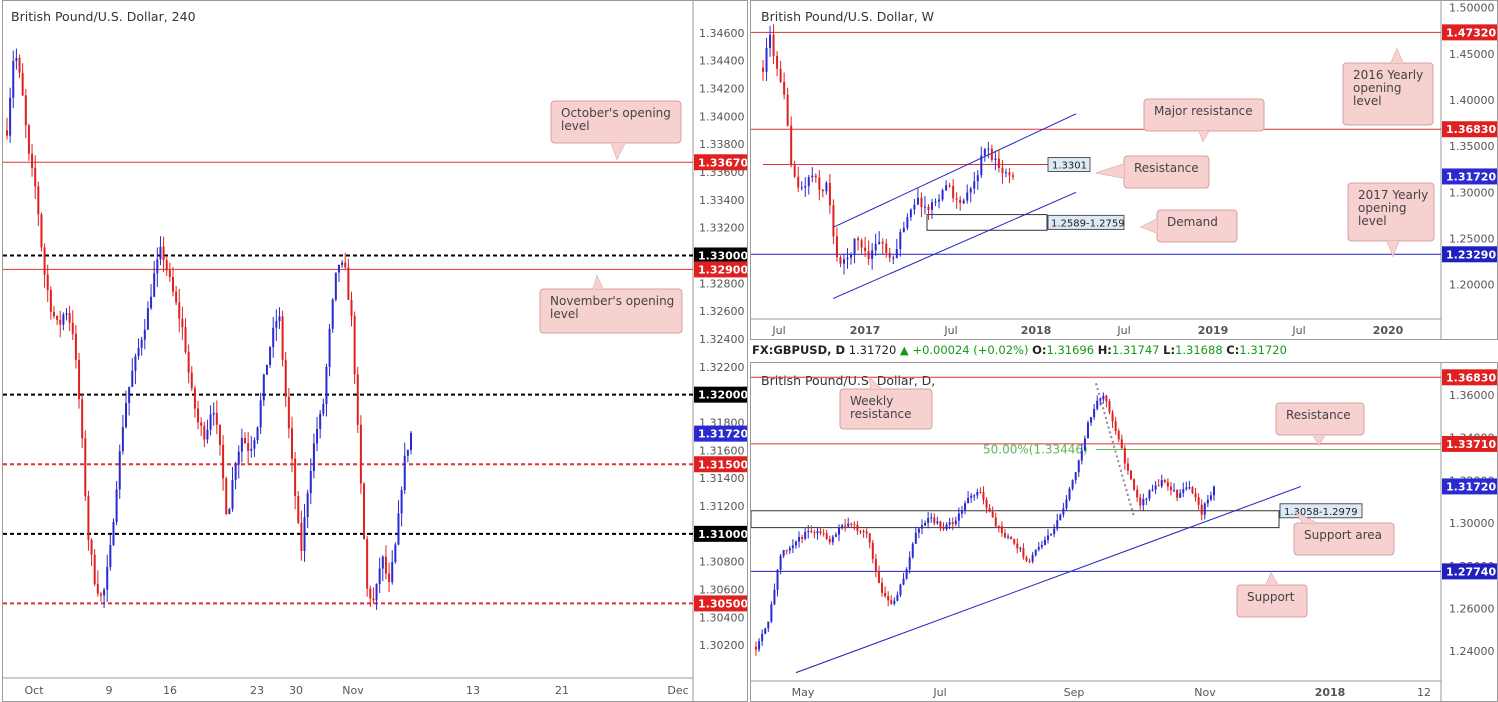 This screenshot has width=1498, height=702. What do you see at coordinates (1344, 533) in the screenshot?
I see `support-area-bubble: Support area` at bounding box center [1344, 533].